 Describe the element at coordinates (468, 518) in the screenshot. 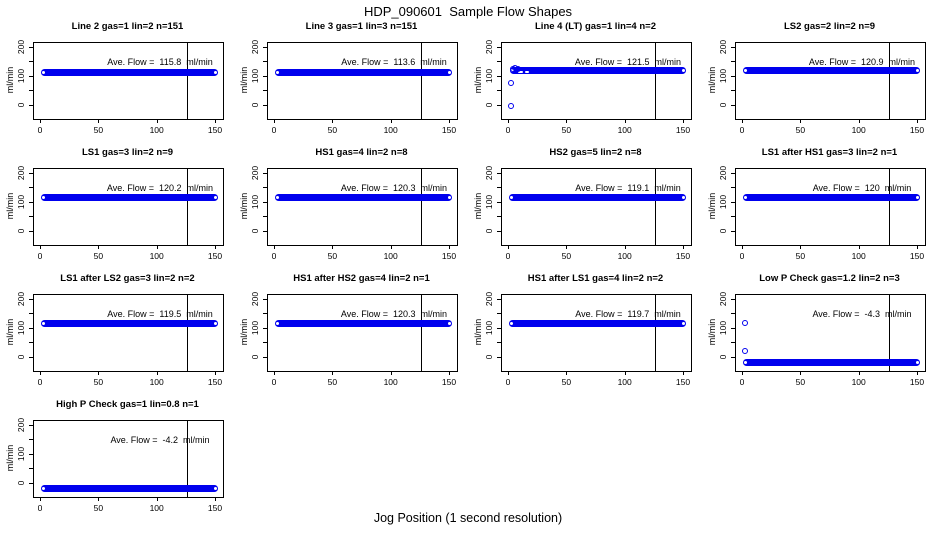

I see `x-axis-label: Jog Position (1 second resolution)` at that location.